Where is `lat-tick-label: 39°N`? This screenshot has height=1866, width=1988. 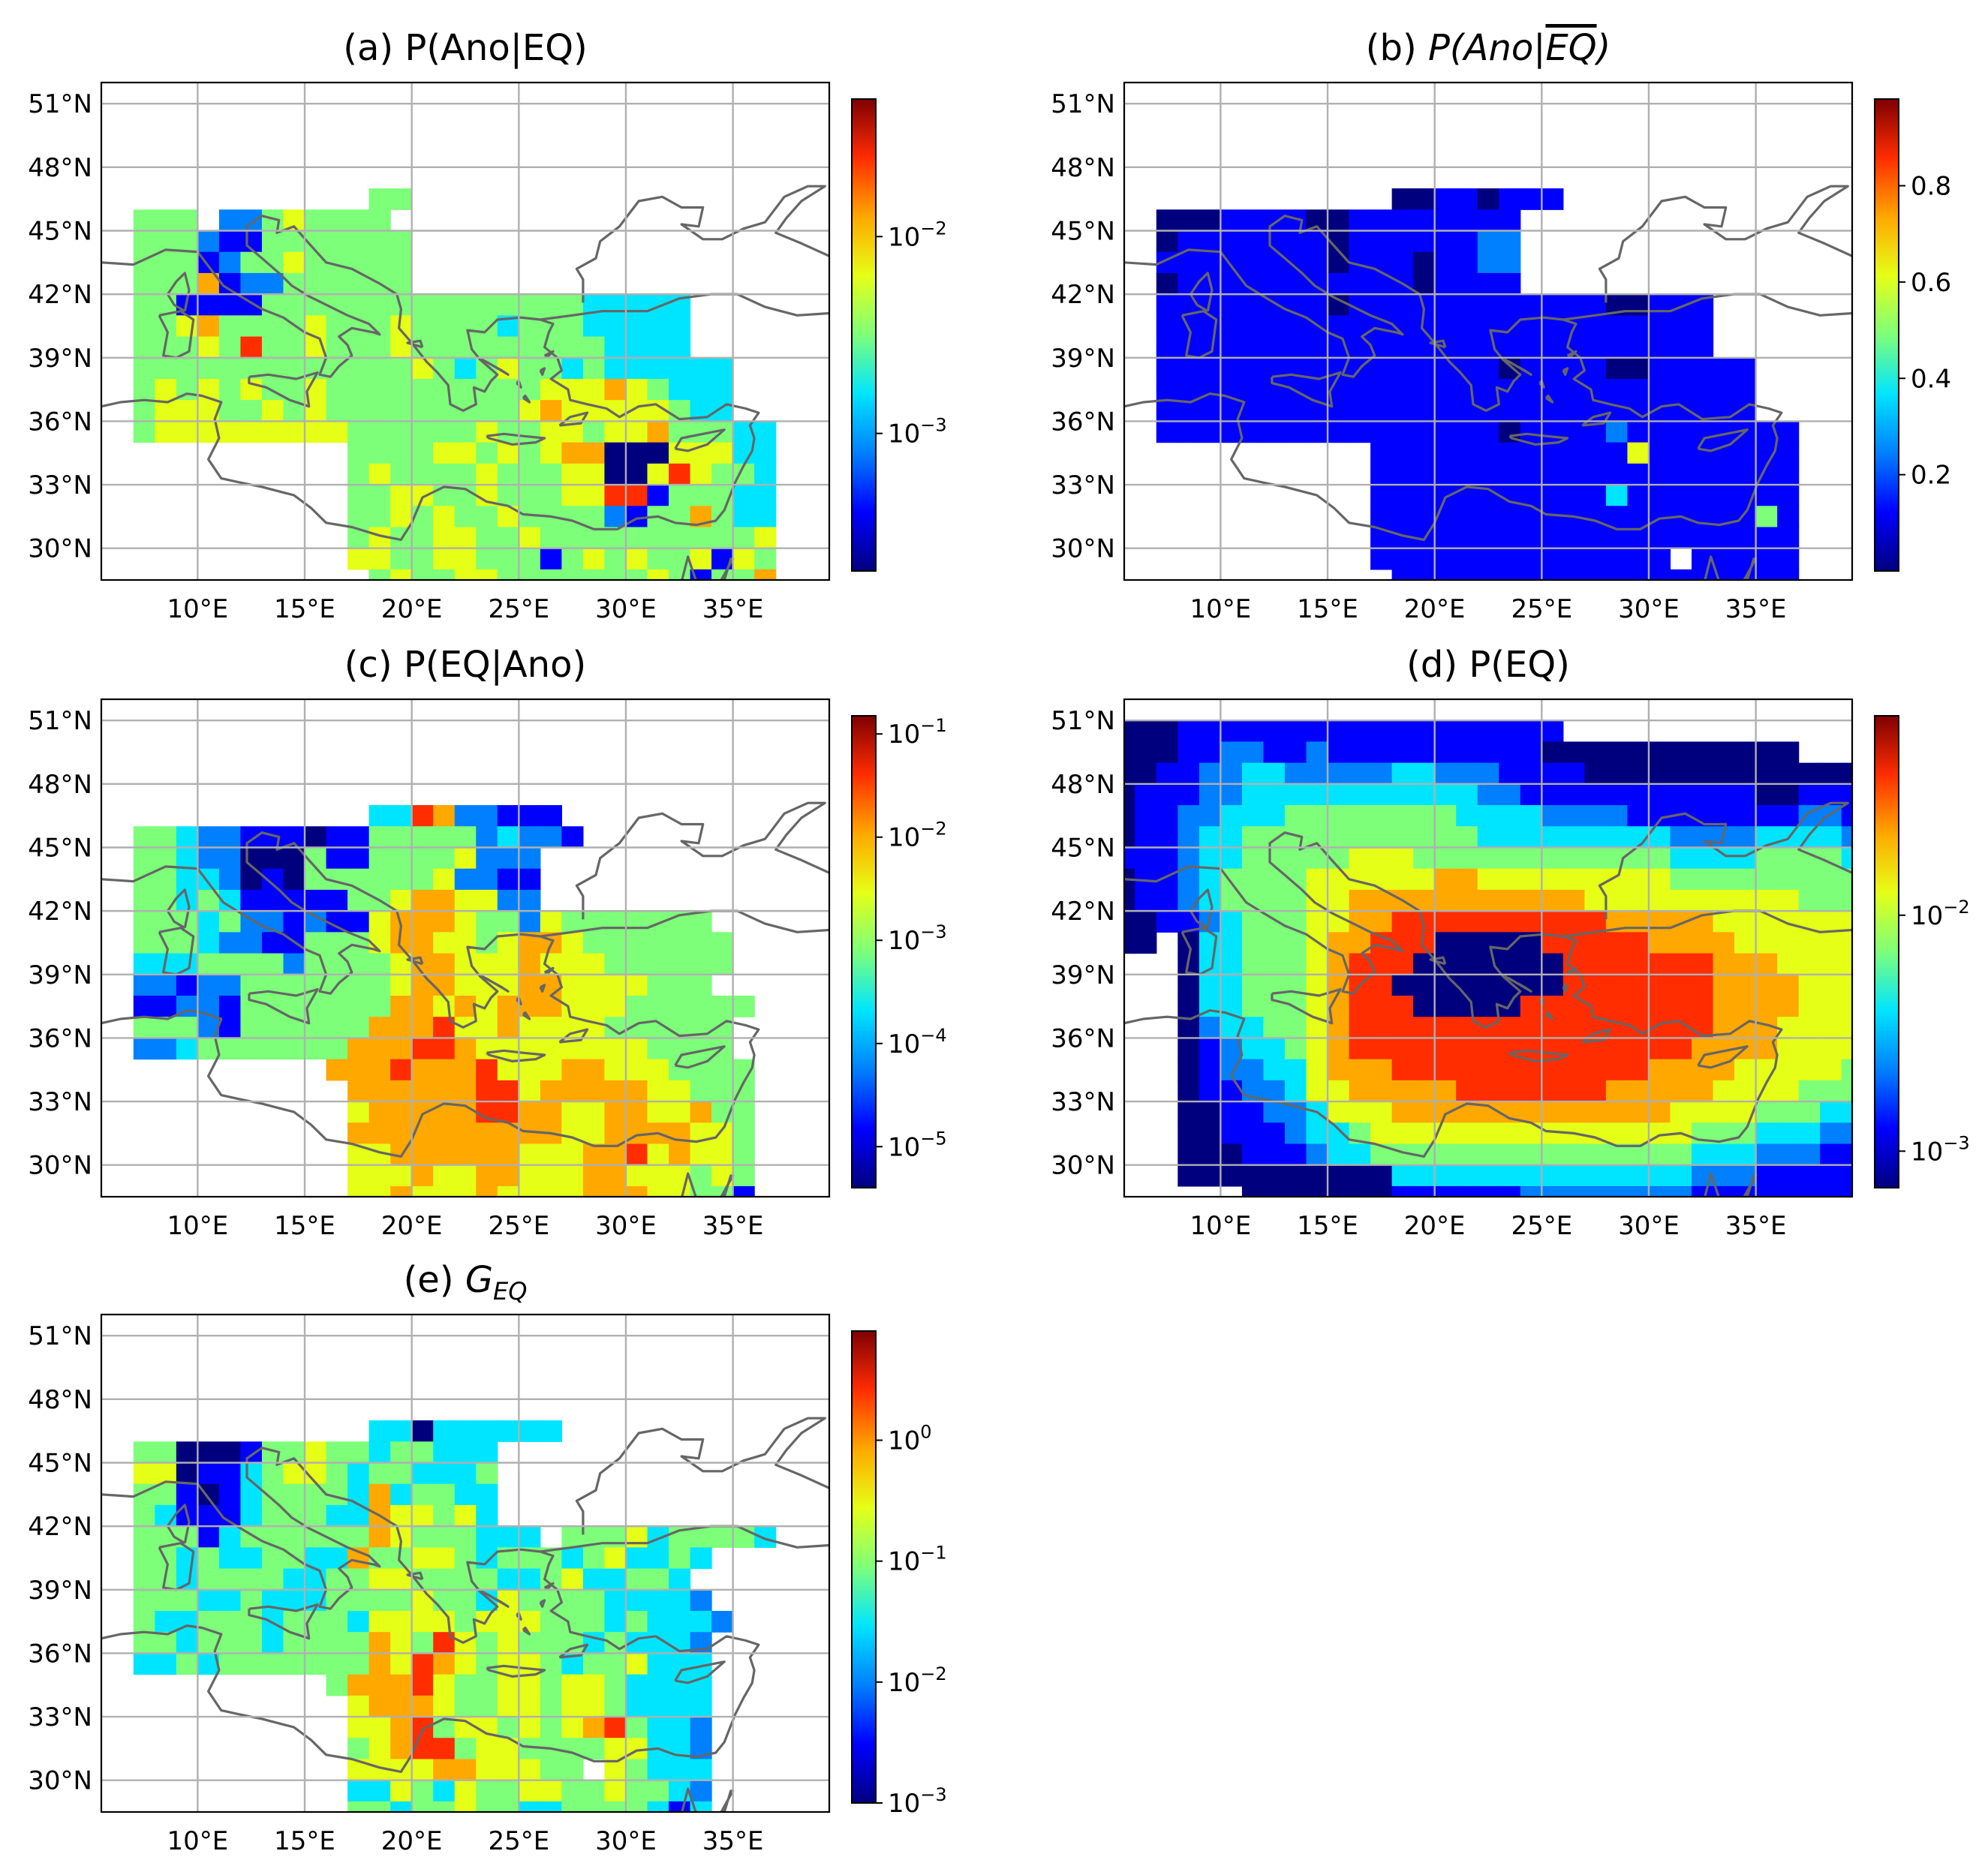 lat-tick-label: 39°N is located at coordinates (1083, 975).